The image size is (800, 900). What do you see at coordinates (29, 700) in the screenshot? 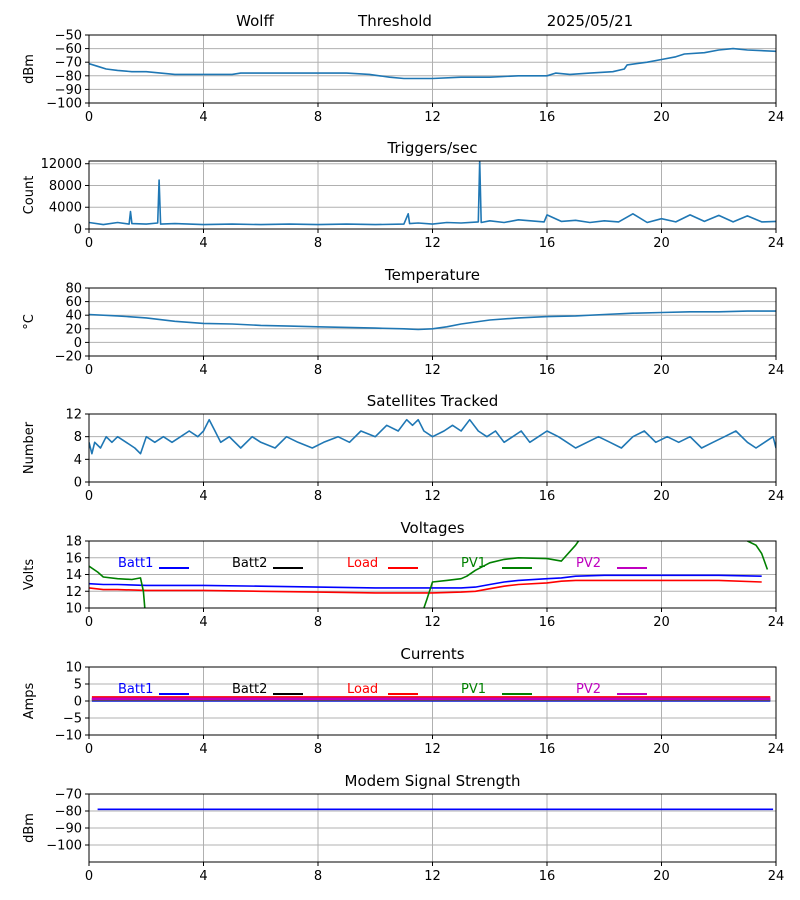
I see `y-axis-label-currents: Amps` at bounding box center [29, 700].